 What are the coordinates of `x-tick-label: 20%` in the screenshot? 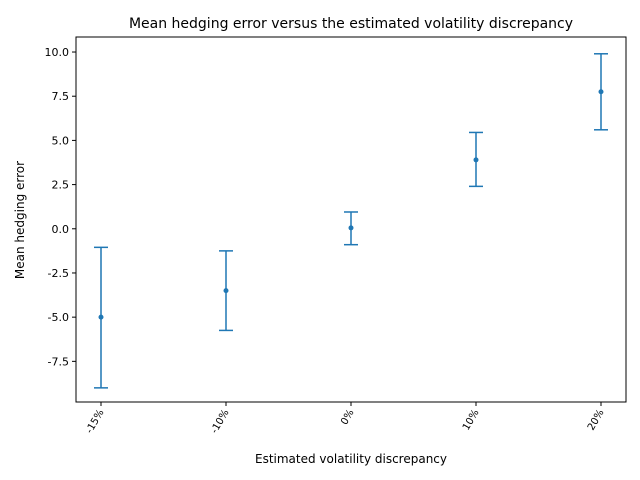 It's located at (596, 420).